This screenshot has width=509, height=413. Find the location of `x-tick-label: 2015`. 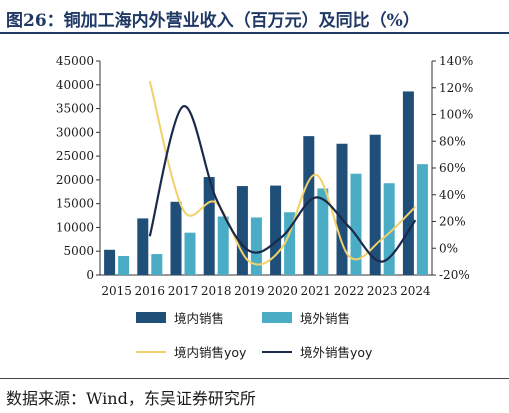

x-tick-label: 2015 is located at coordinates (116, 291).